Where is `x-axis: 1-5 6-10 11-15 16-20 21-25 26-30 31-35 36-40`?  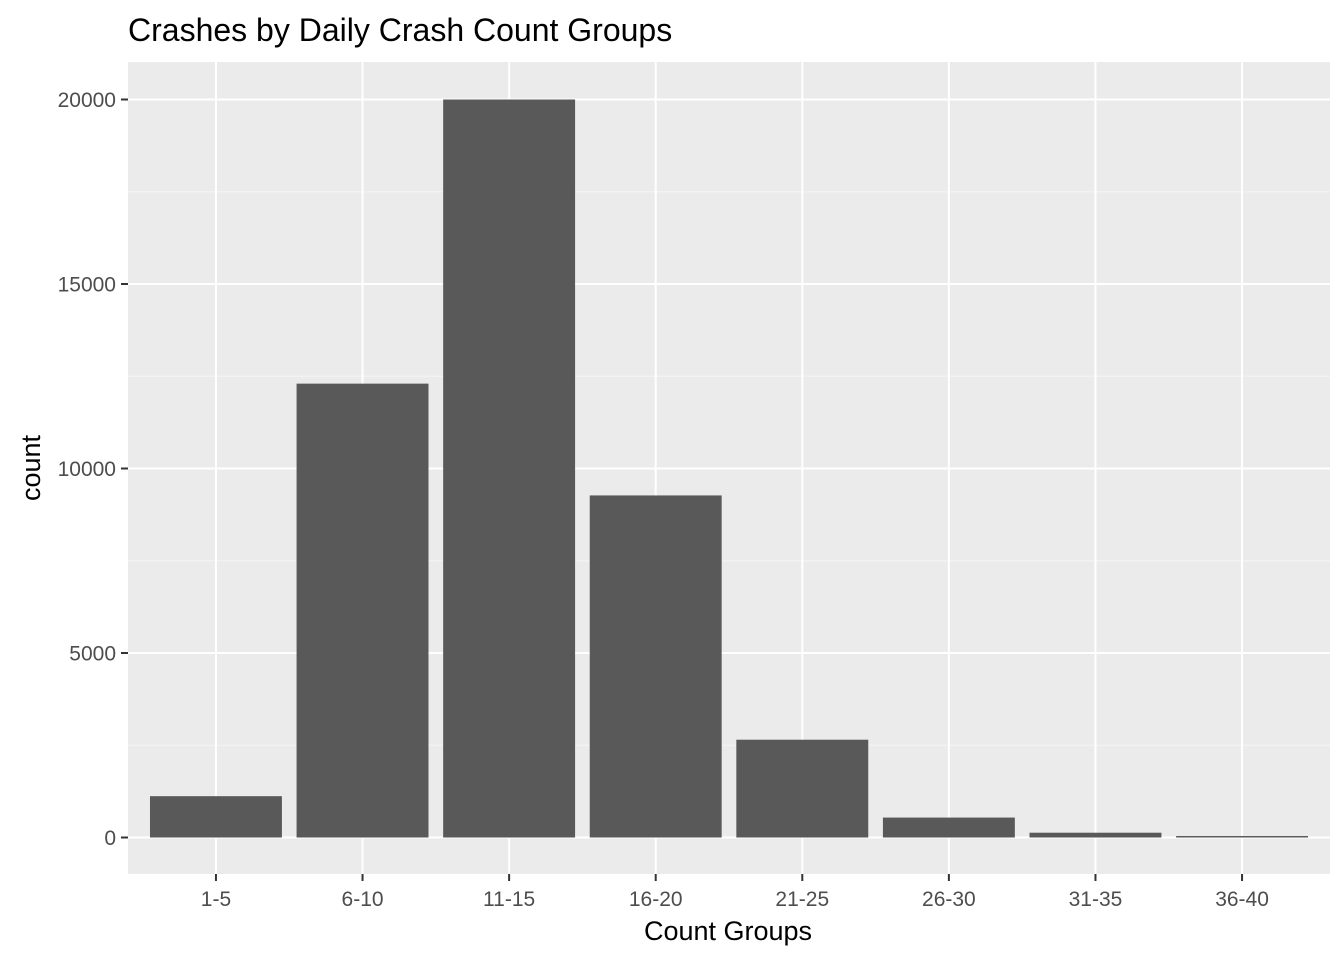
x-axis: 1-5 6-10 11-15 16-20 21-25 26-30 31-35 36-40 is located at coordinates (735, 892).